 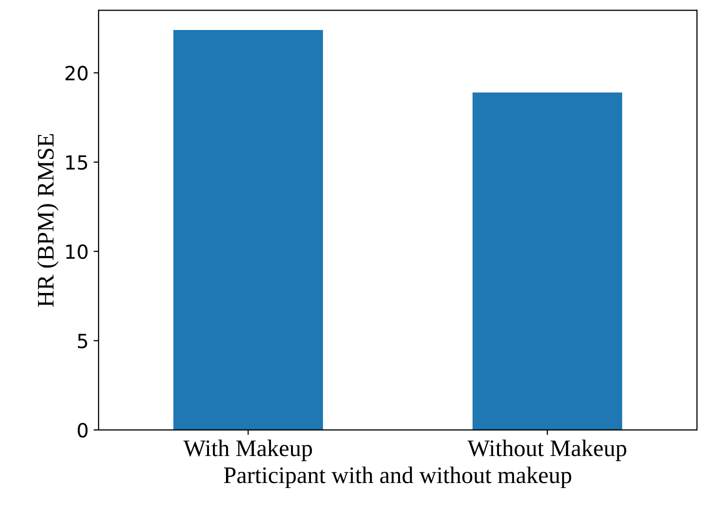 I want to click on y-tick-label: 10, so click(x=77, y=252).